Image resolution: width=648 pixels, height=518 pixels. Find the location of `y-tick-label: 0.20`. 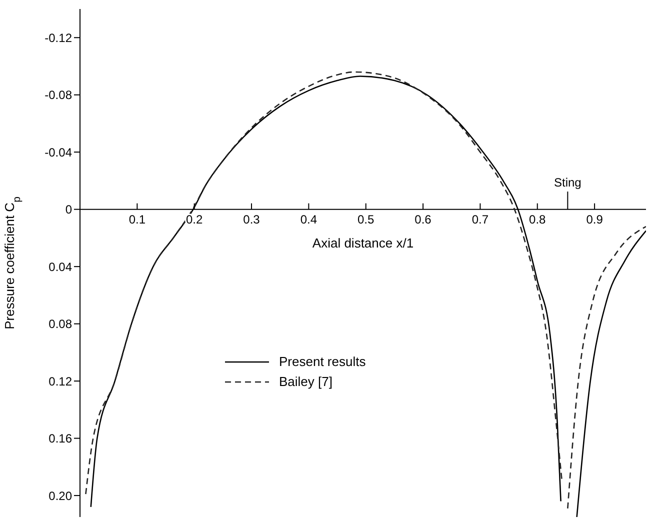

y-tick-label: 0.20 is located at coordinates (60, 495).